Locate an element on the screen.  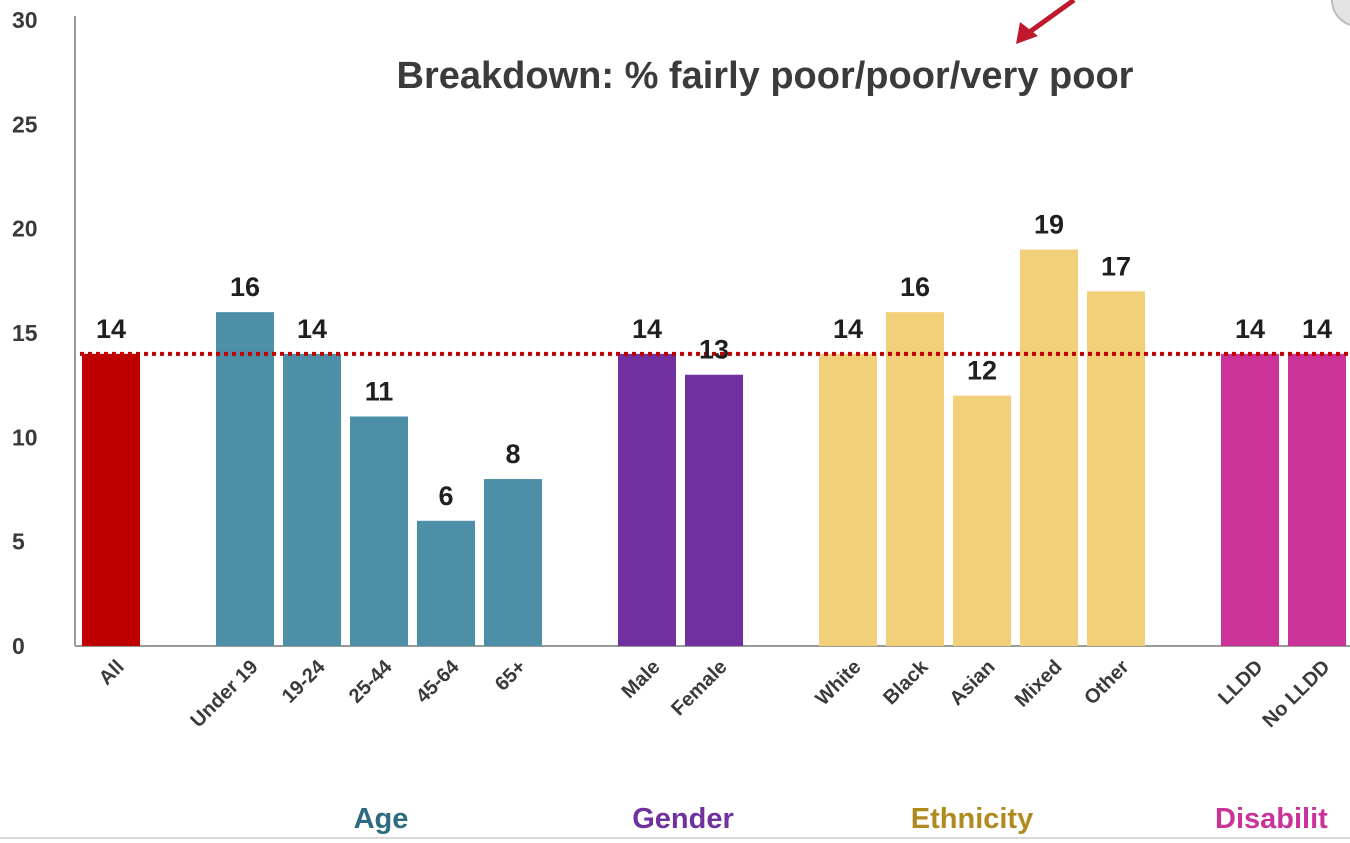
x-tick-label: 19-24 is located at coordinates (304, 681).